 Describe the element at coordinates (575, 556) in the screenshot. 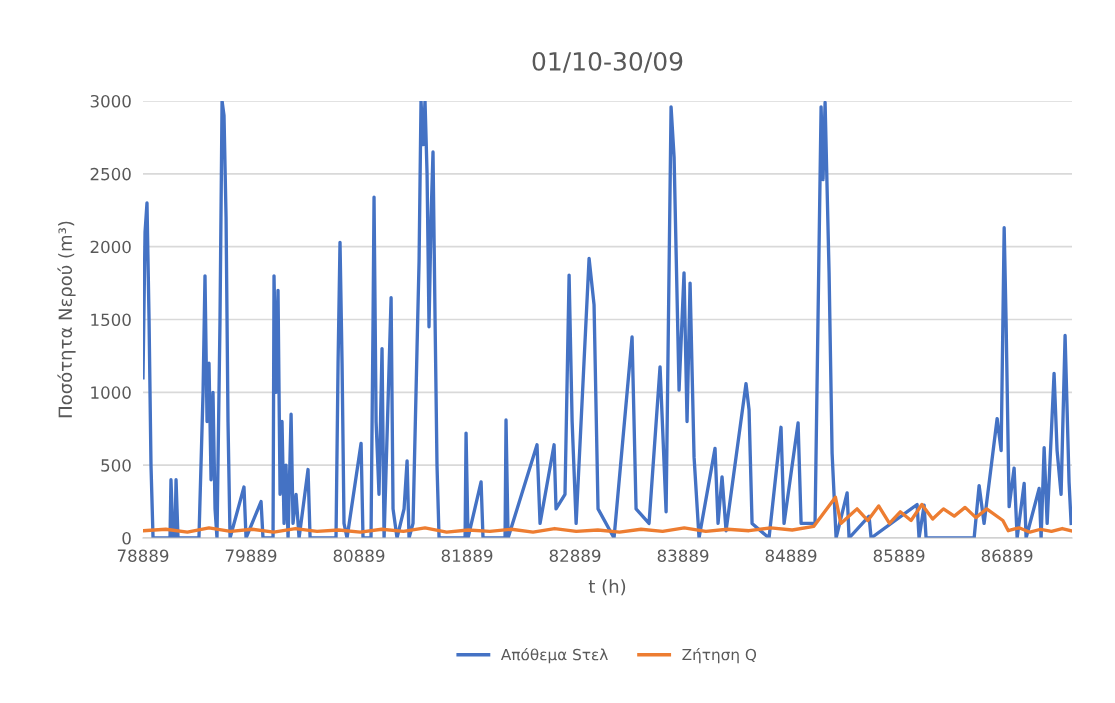

I see `x-tick-label: 82889` at that location.